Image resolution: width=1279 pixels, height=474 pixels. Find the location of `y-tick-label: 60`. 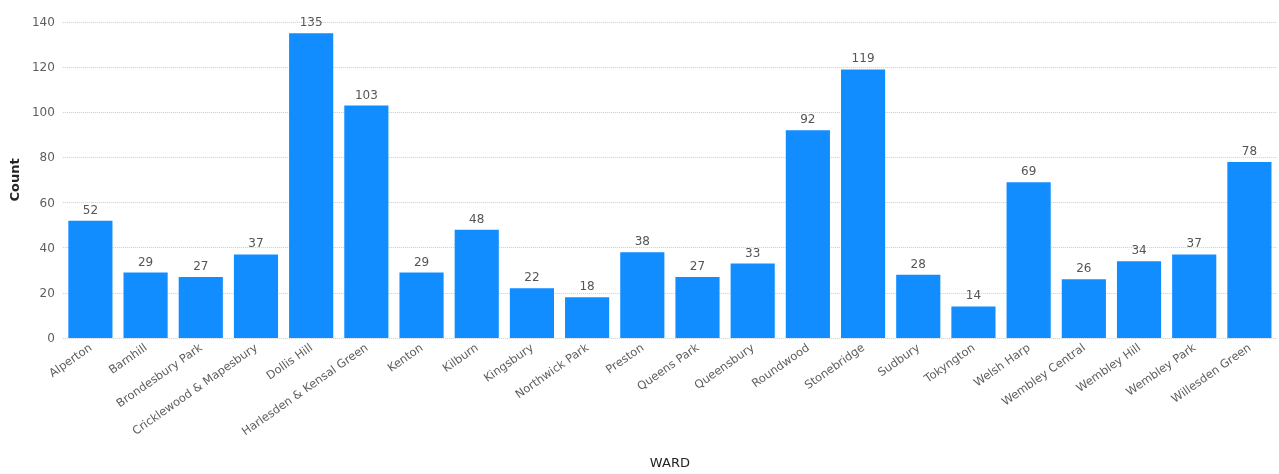

y-tick-label: 60 is located at coordinates (47, 202).